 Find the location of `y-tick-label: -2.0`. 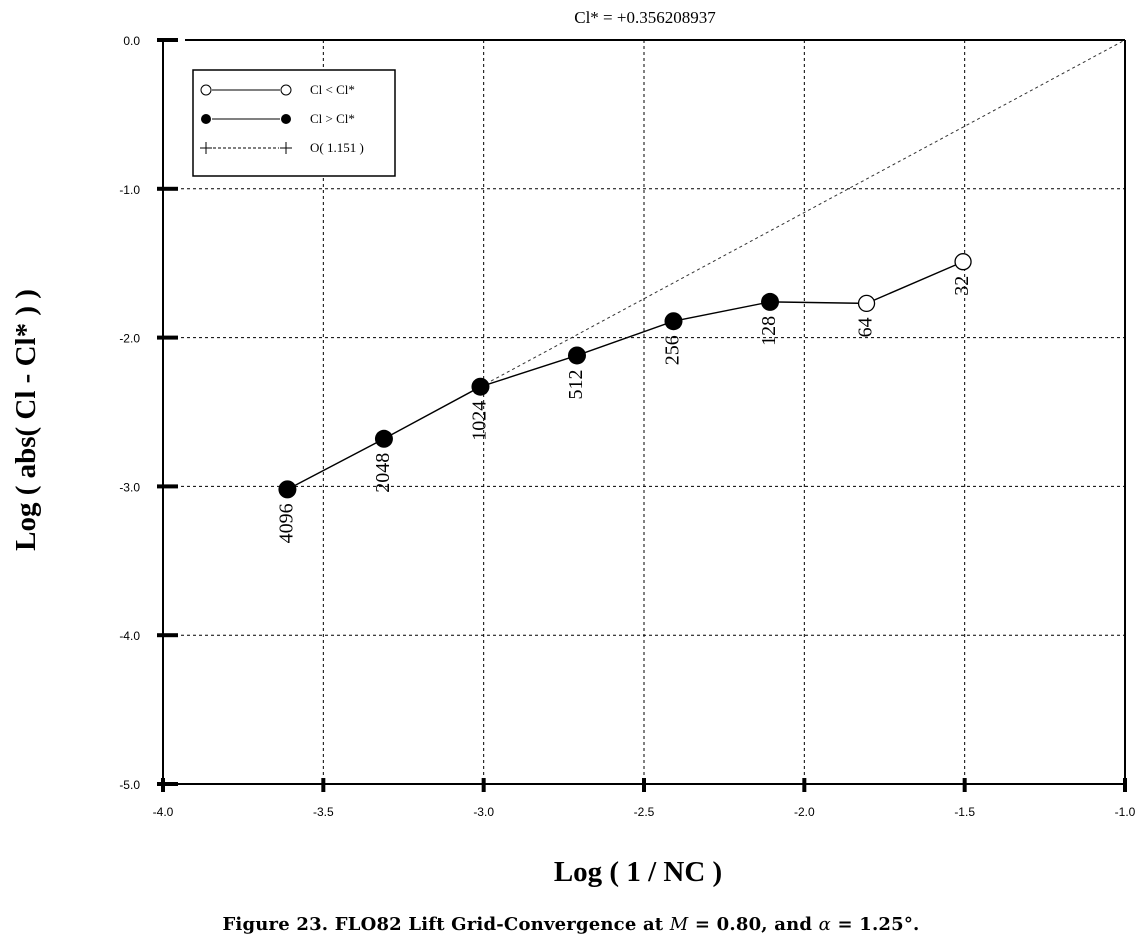

y-tick-label: -2.0 is located at coordinates (129, 339).